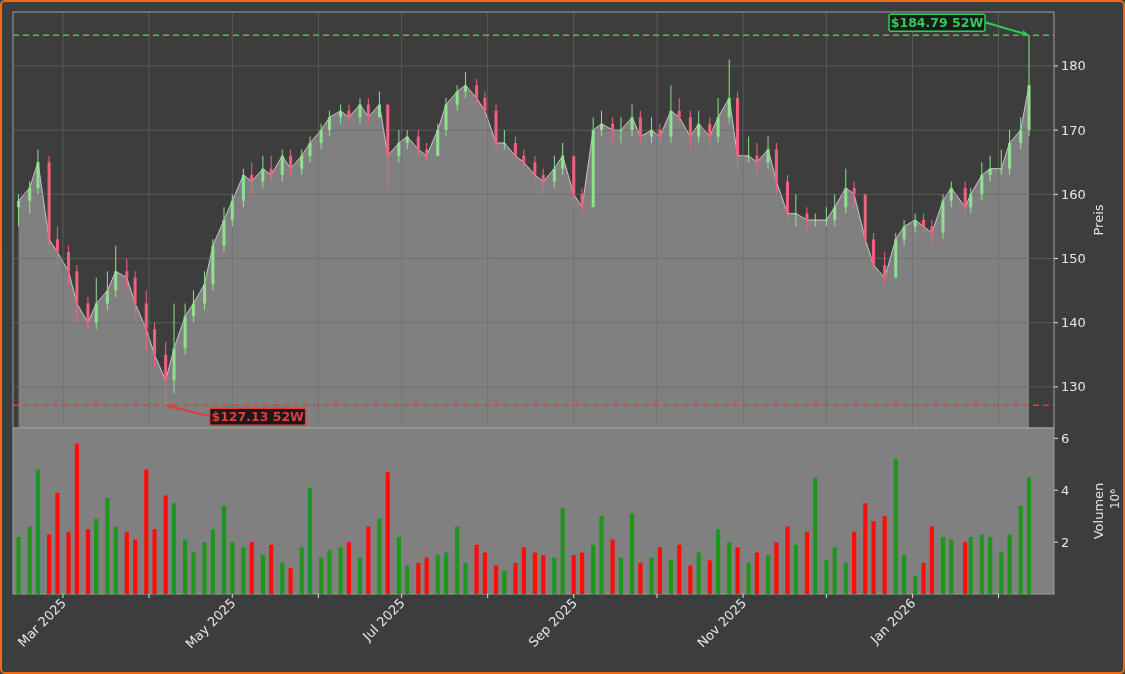 The image size is (1125, 674). I want to click on text: 10⁶, so click(1115, 499).